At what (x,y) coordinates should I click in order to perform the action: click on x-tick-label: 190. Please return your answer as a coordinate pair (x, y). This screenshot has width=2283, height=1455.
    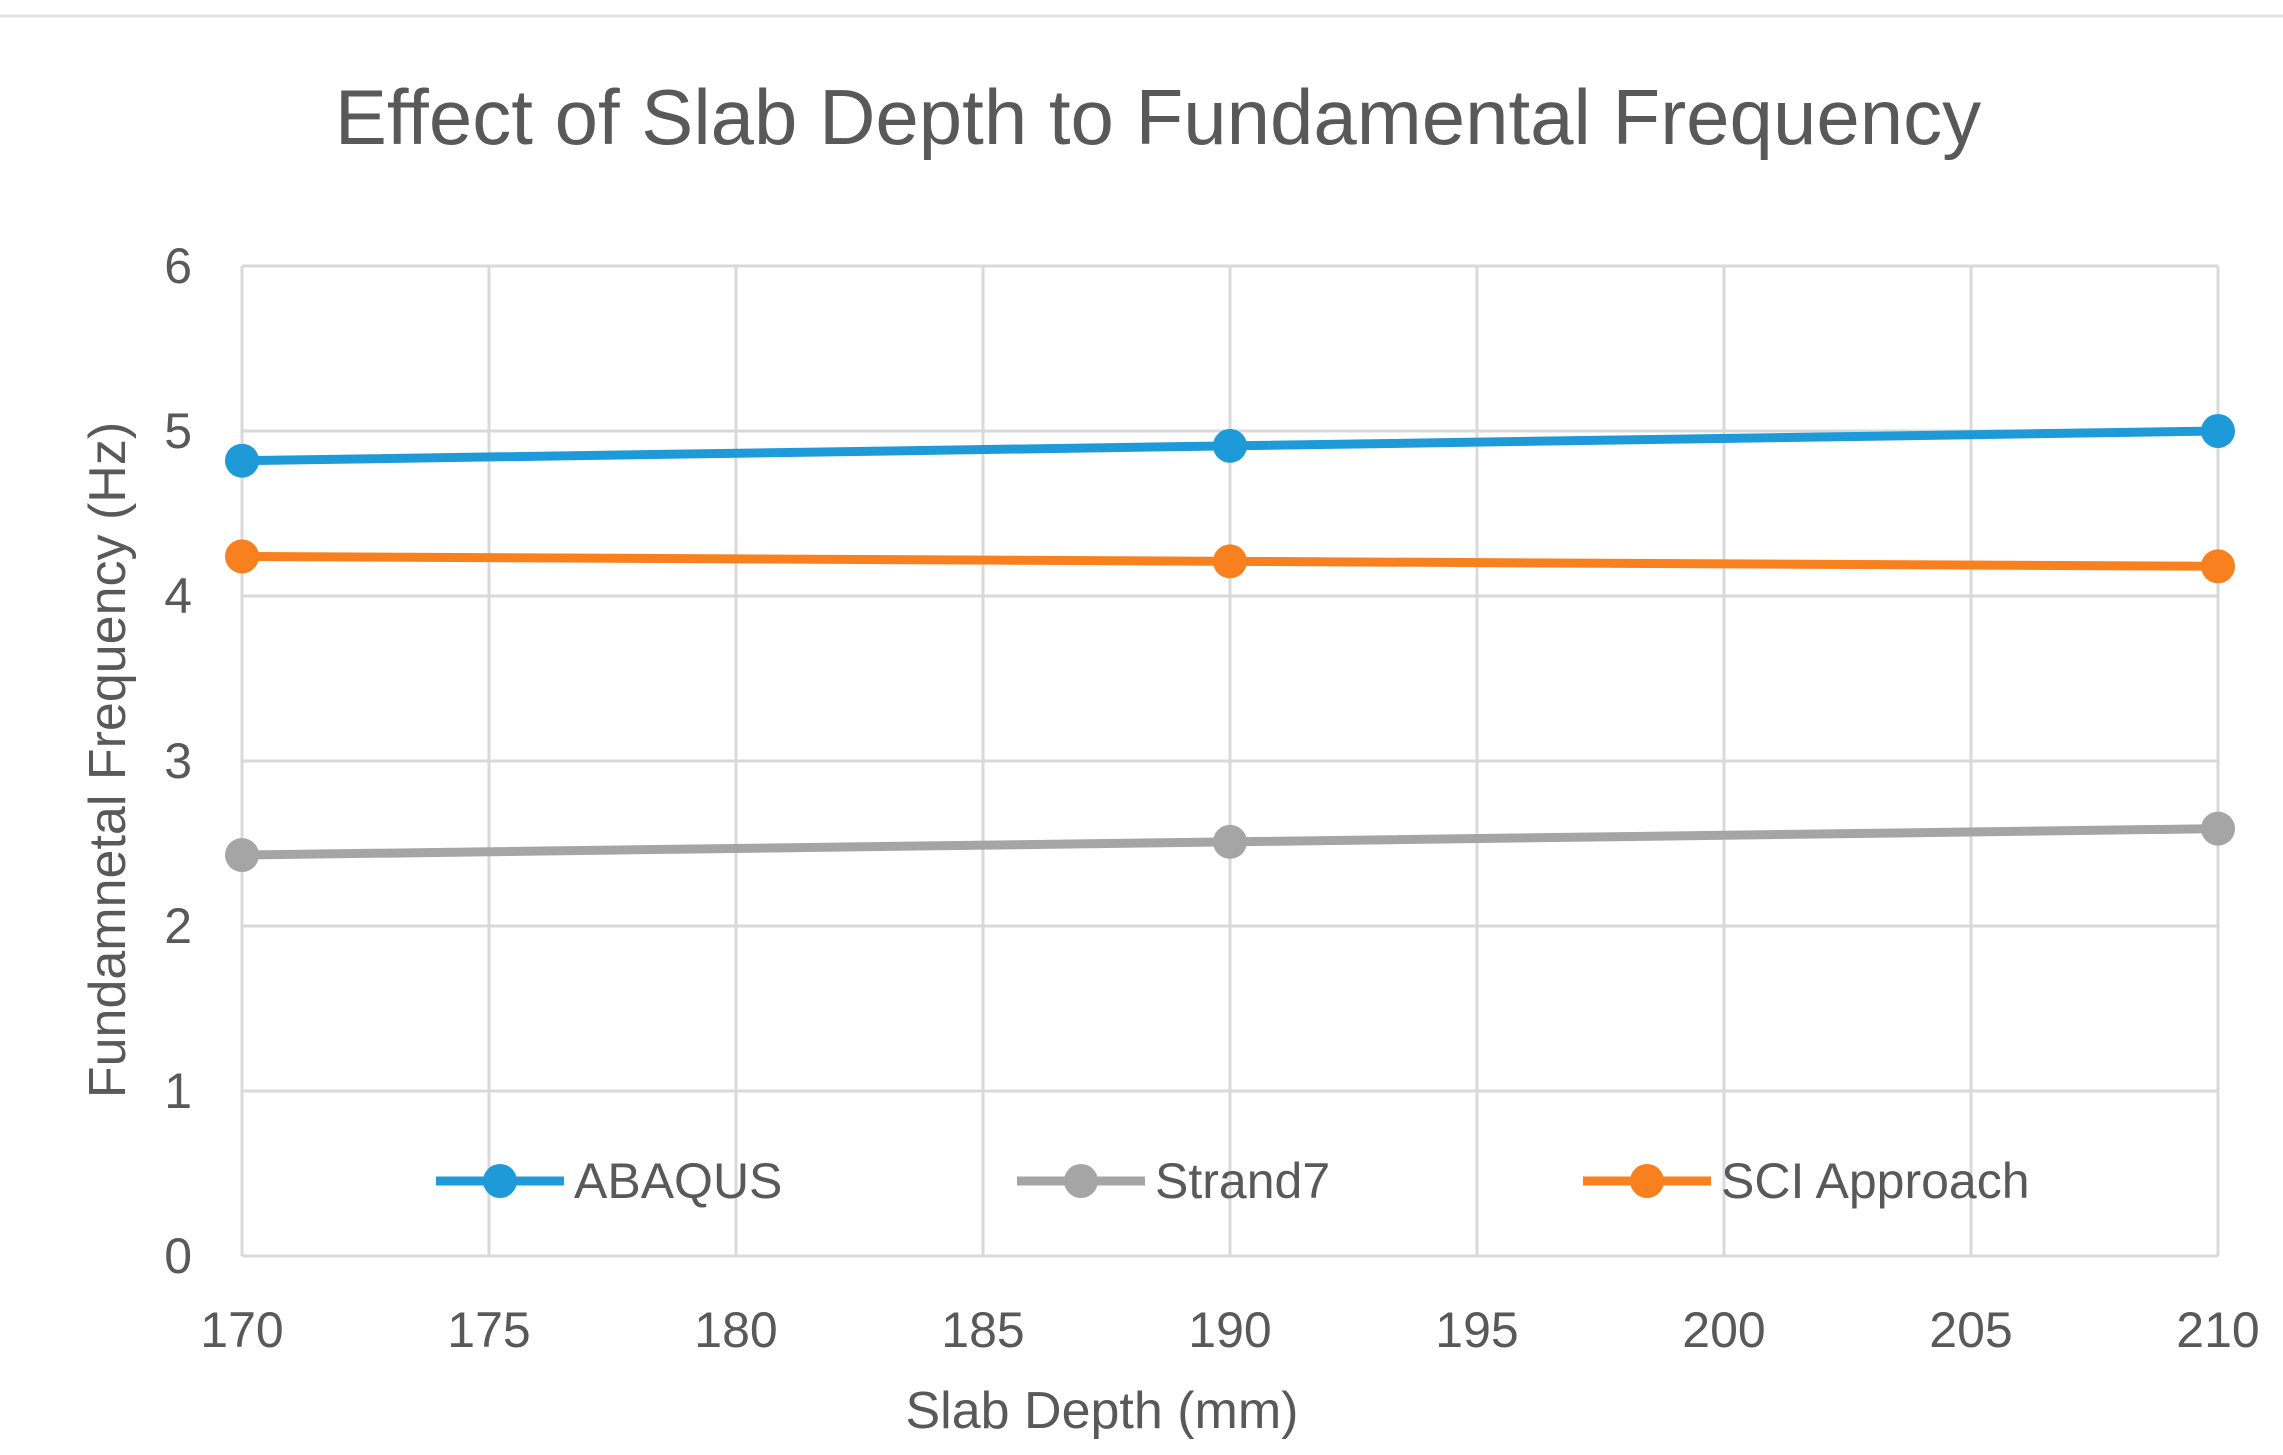
    Looking at the image, I should click on (1229, 1330).